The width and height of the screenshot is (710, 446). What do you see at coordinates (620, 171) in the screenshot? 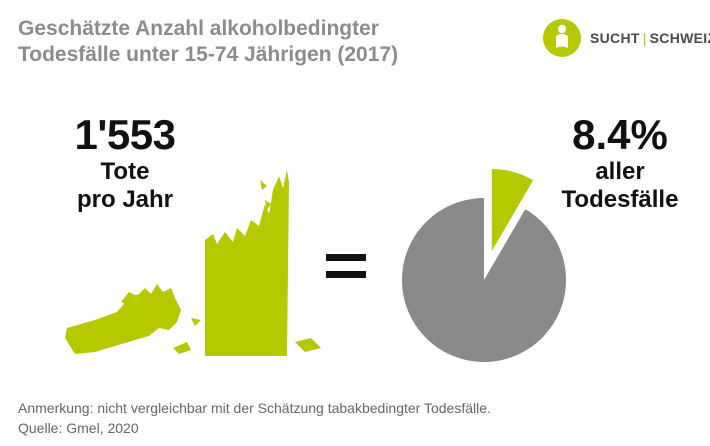
I see `share-label-line-1: aller` at bounding box center [620, 171].